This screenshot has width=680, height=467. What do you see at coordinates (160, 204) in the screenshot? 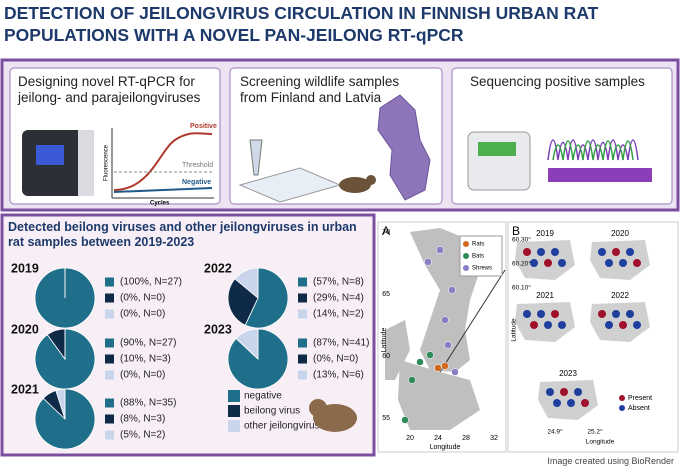
I see `axis-label: Cycles` at bounding box center [160, 204].